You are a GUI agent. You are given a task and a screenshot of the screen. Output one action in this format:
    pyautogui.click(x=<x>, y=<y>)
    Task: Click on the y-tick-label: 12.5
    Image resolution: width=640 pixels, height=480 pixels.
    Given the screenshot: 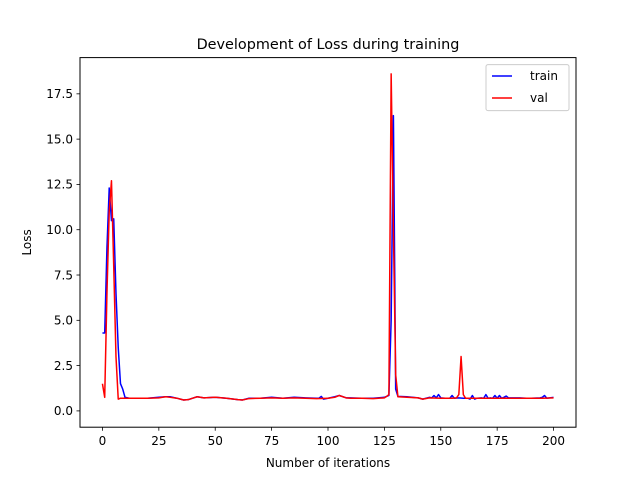 What is the action you would take?
    pyautogui.click(x=59, y=185)
    